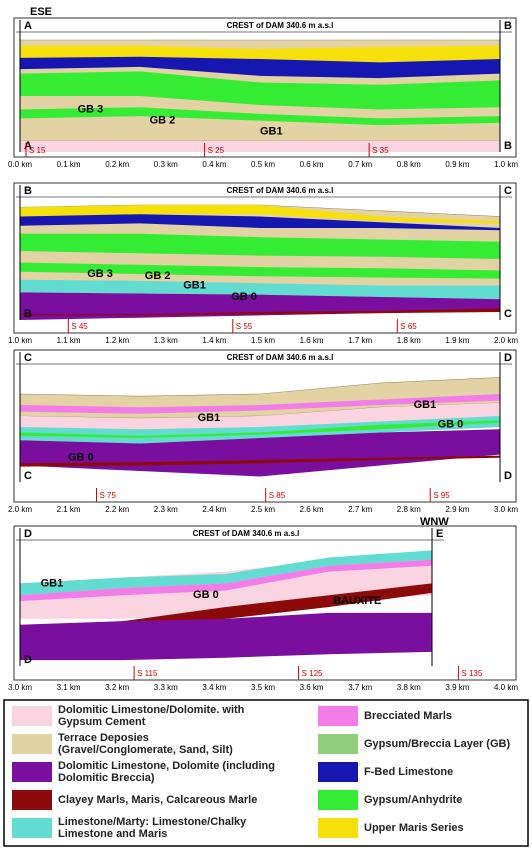 The width and height of the screenshot is (532, 855). I want to click on legend-text: Dolomitic Limestone, Dolomite (including, so click(166, 766).